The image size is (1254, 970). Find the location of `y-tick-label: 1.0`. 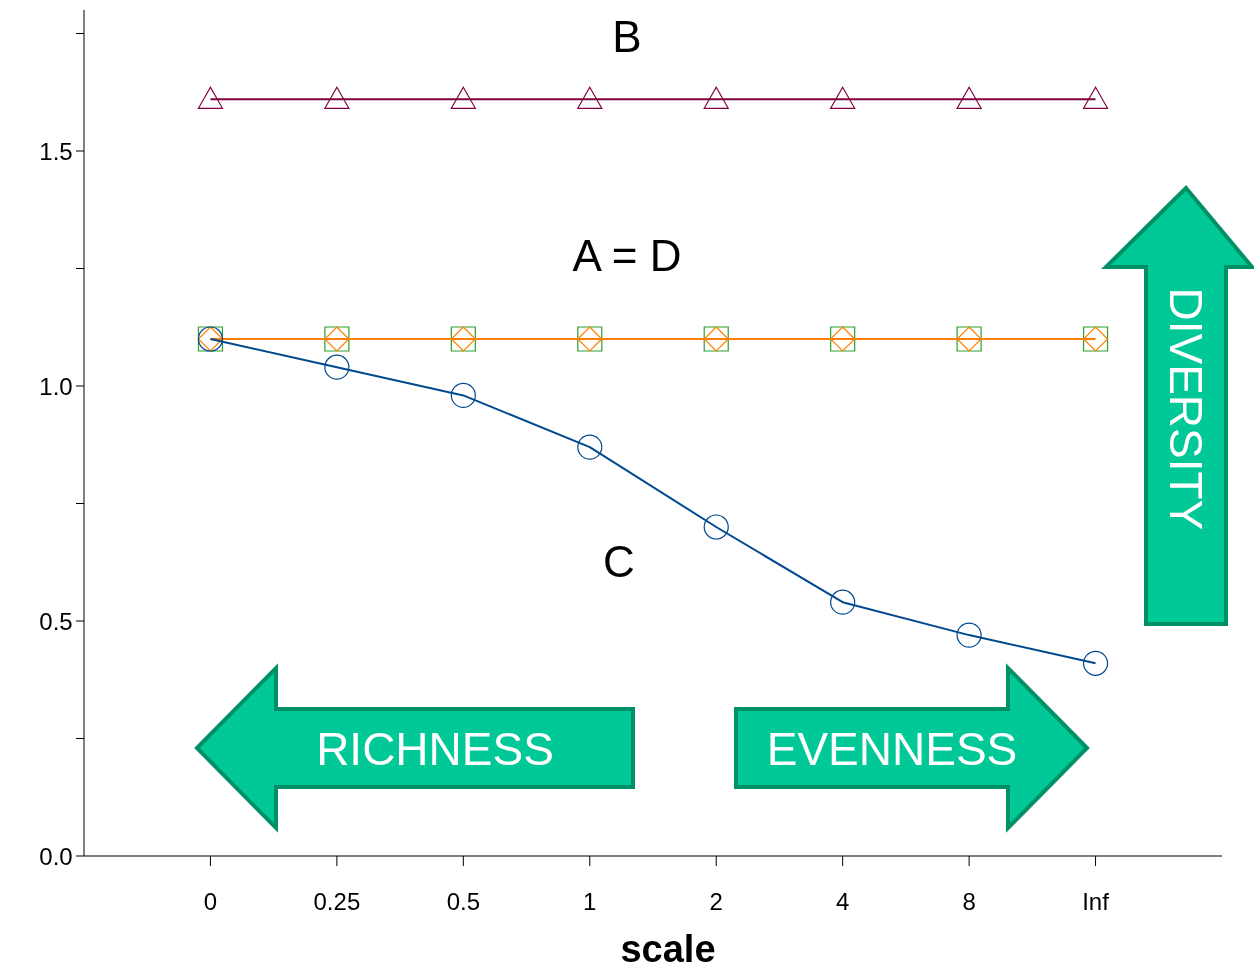

y-tick-label: 1.0 is located at coordinates (56, 386).